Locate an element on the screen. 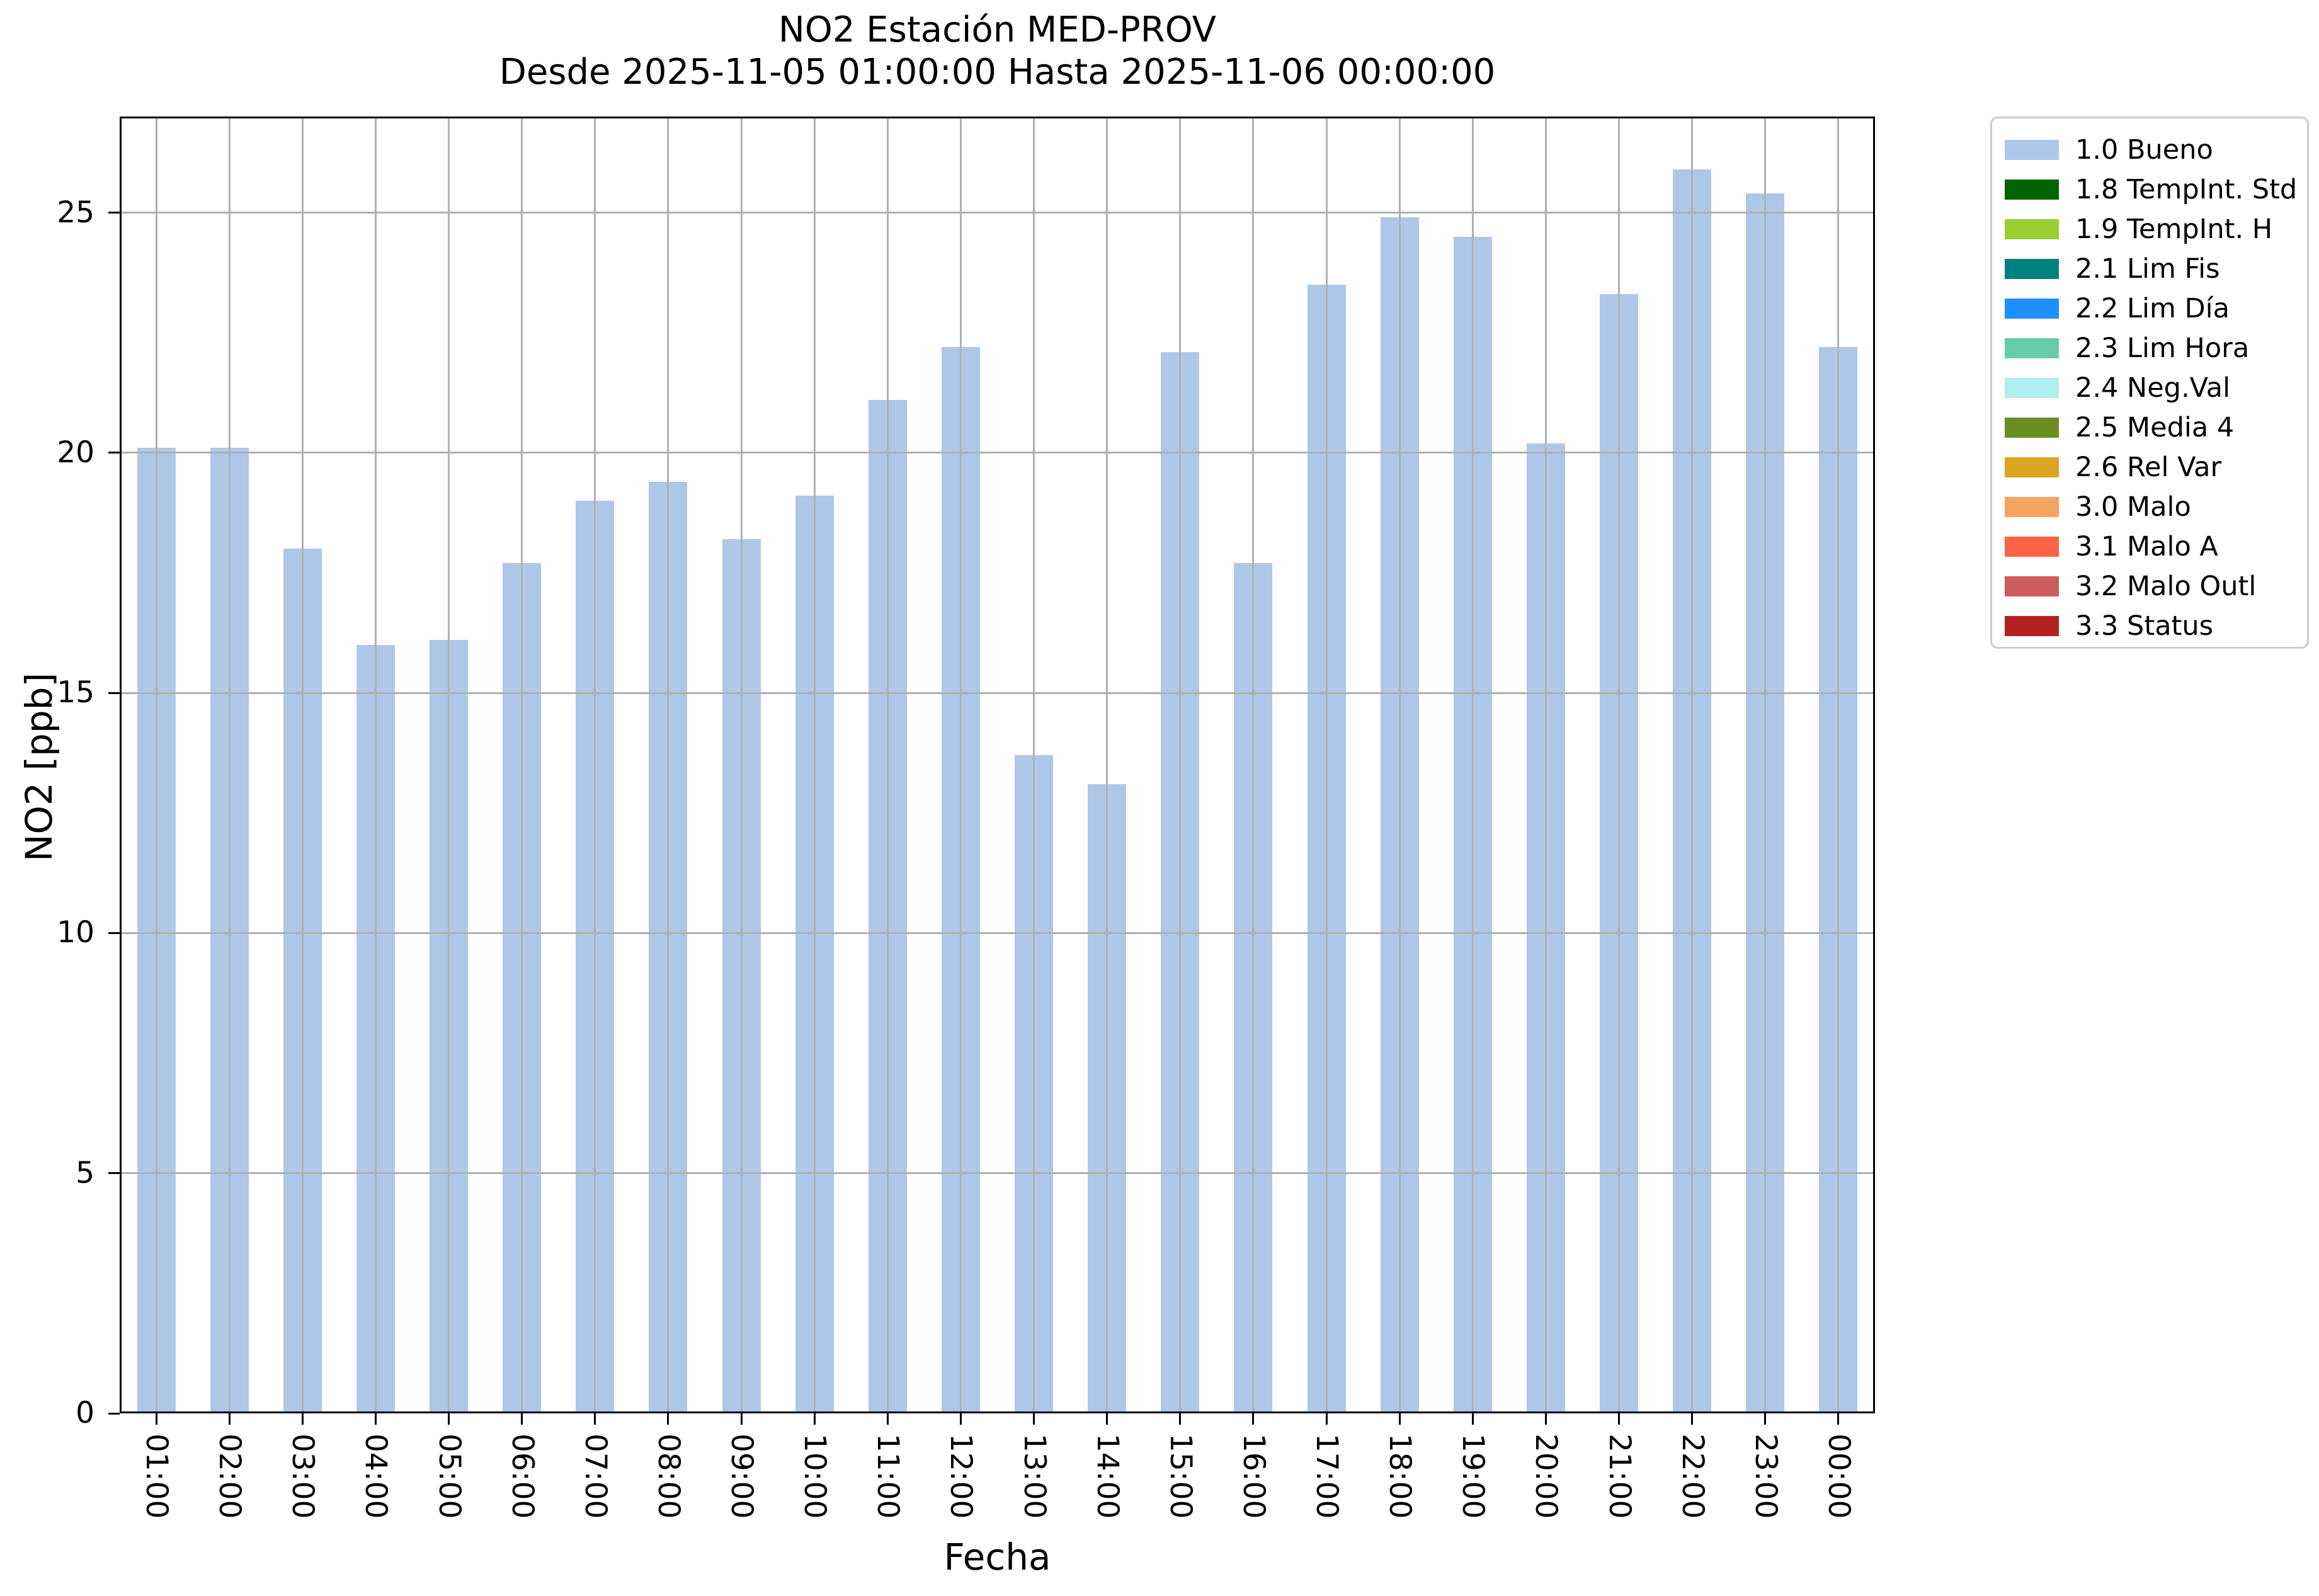 The image size is (2319, 1596). x-tick-label: 07:00 is located at coordinates (595, 1476).